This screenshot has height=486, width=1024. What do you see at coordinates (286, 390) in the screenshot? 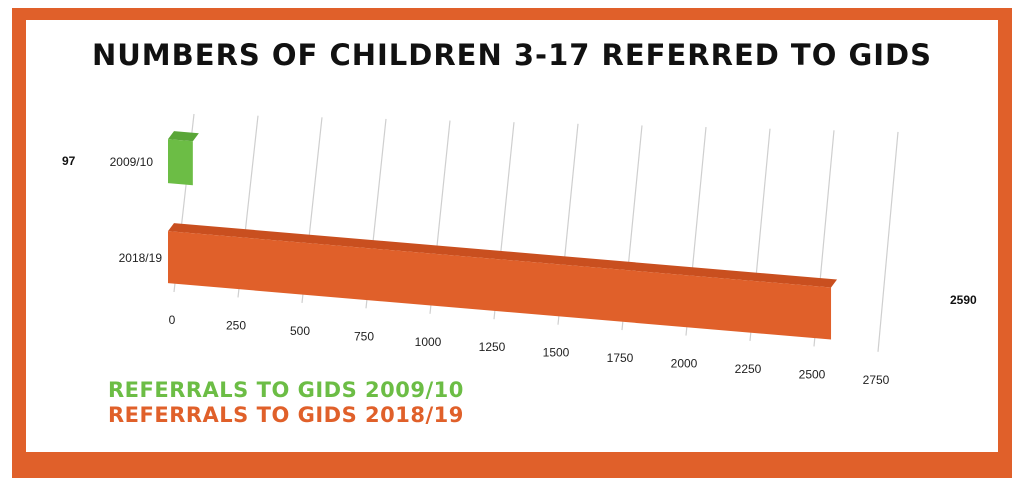
I see `legend-entry-2009-10: REFERRALS TO GIDS 2009/10` at bounding box center [286, 390].